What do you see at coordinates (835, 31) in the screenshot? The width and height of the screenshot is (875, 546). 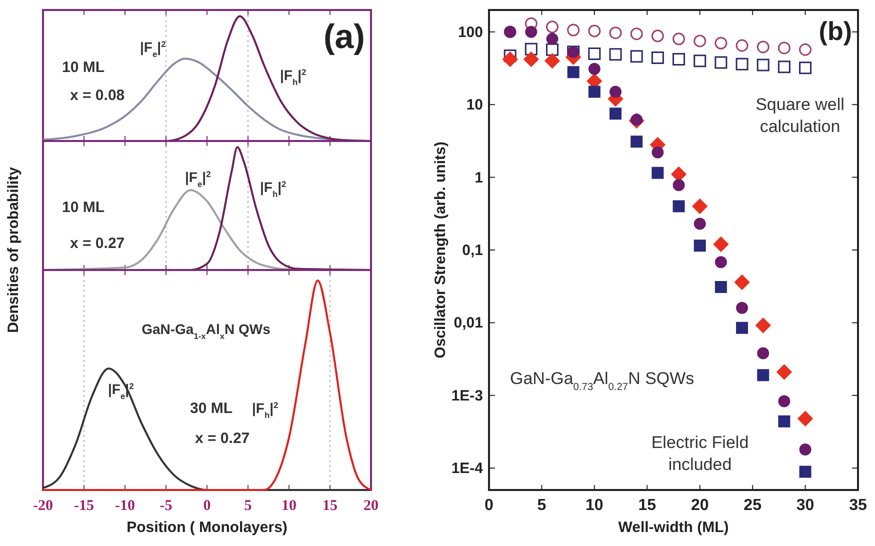 I see `chart-title: (b)` at bounding box center [835, 31].